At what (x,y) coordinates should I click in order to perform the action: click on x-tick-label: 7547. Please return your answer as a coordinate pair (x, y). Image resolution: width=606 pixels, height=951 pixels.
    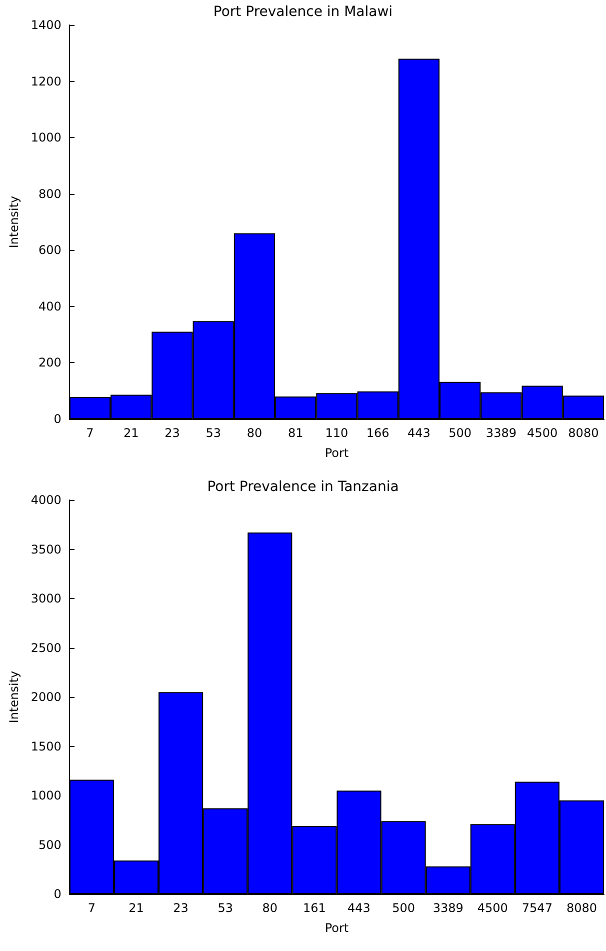
    Looking at the image, I should click on (537, 908).